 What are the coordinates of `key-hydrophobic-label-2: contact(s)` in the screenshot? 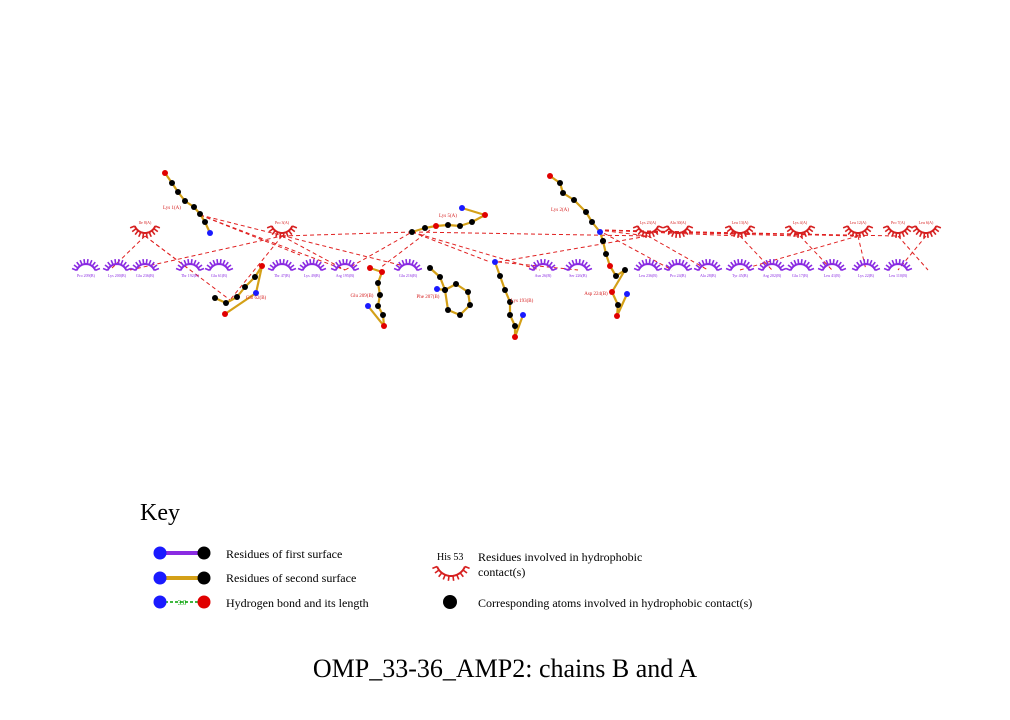 It's located at (501, 572).